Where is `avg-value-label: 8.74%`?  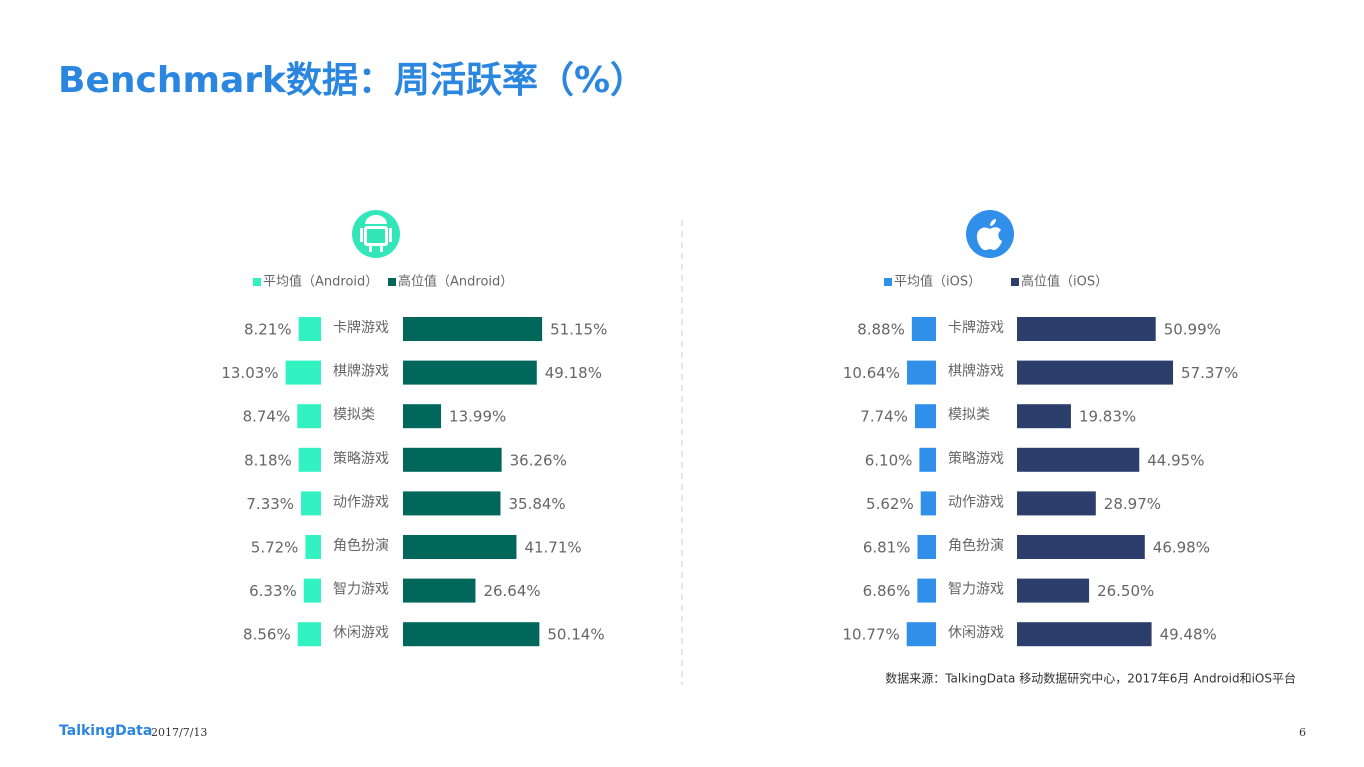 avg-value-label: 8.74% is located at coordinates (267, 417).